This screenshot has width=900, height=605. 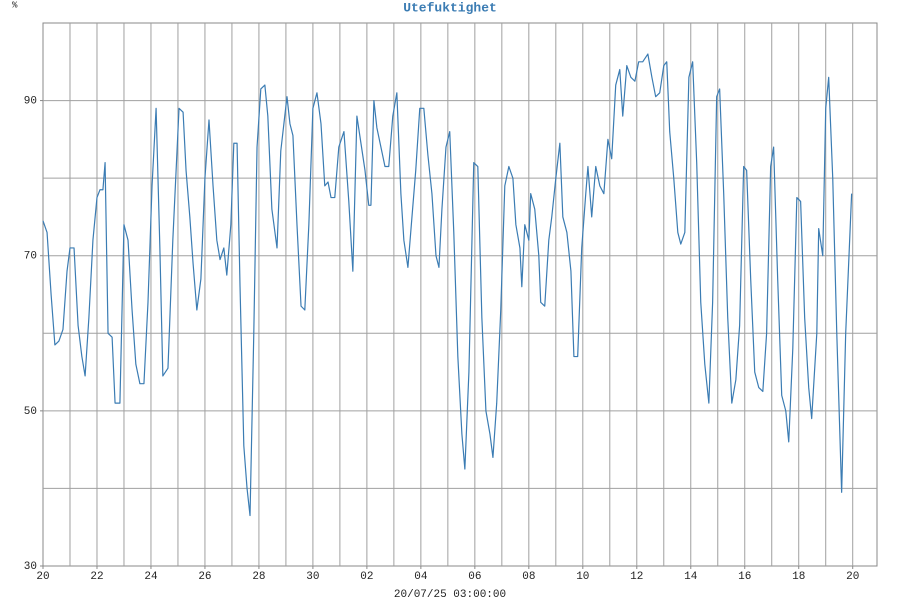 What do you see at coordinates (450, 7) in the screenshot?
I see `chart-title: Utefuktighet` at bounding box center [450, 7].